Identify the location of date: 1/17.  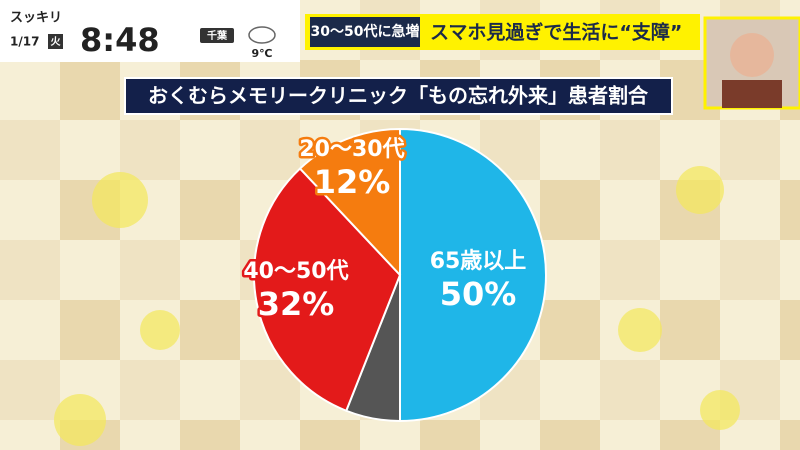
(24, 42).